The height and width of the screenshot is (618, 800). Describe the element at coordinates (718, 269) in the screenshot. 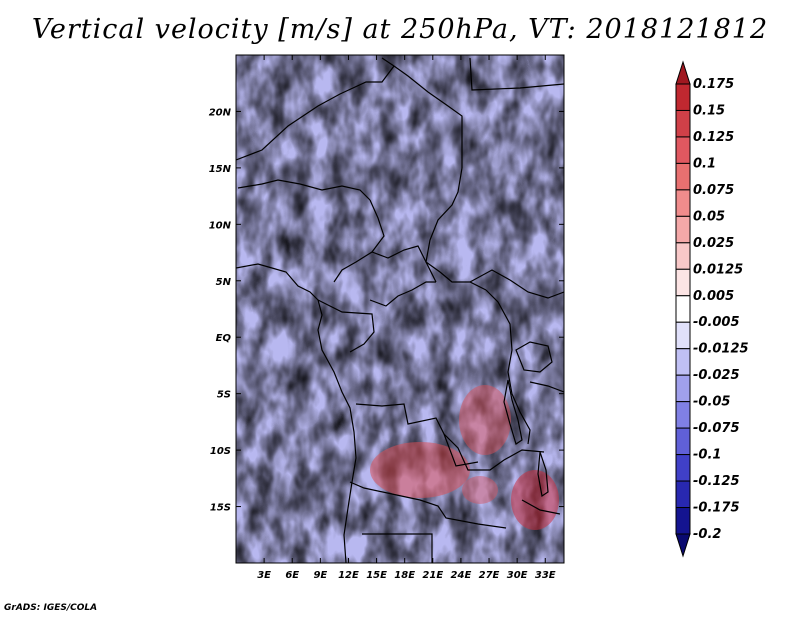

I see `colorbar-label: 0.0125` at that location.